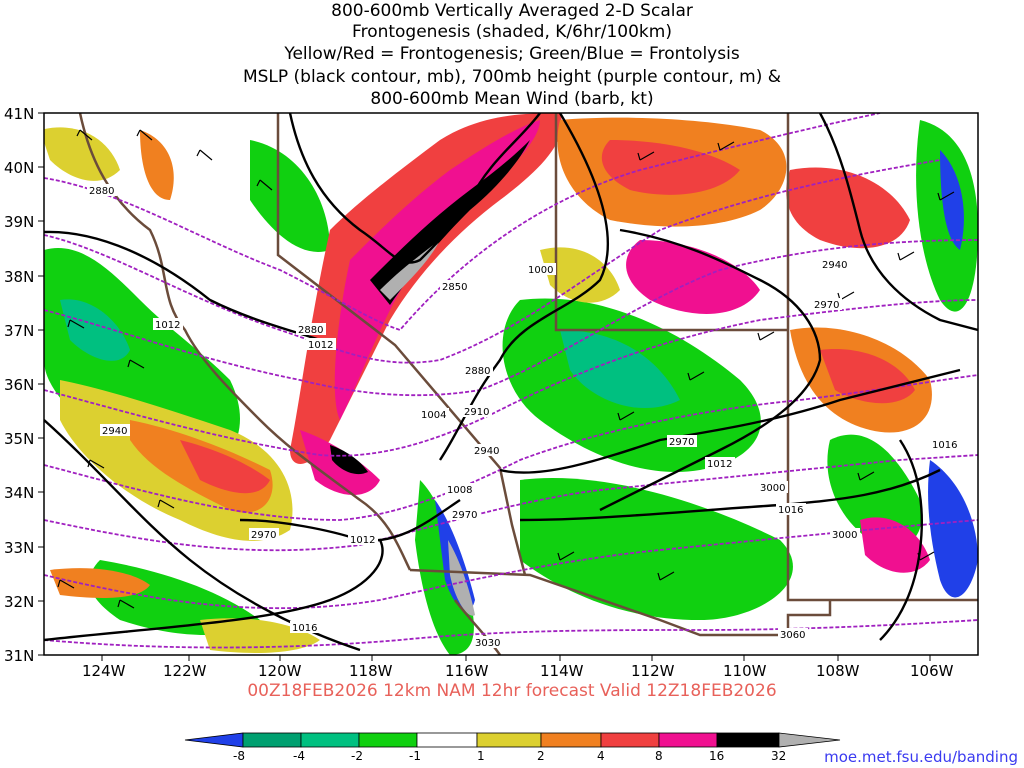 The image size is (1024, 768). I want to click on lon-label: 106W, so click(932, 671).